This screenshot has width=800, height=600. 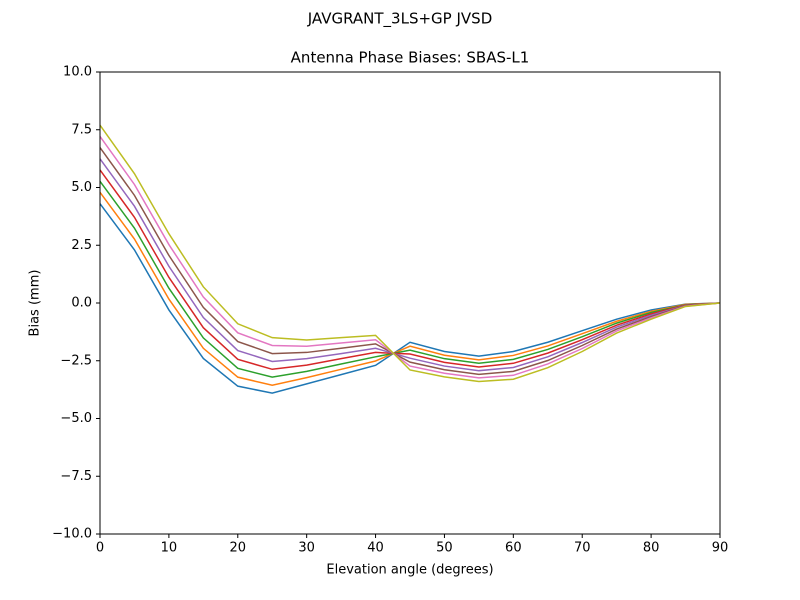 I want to click on y-tick-label: 2.5, so click(x=81, y=245).